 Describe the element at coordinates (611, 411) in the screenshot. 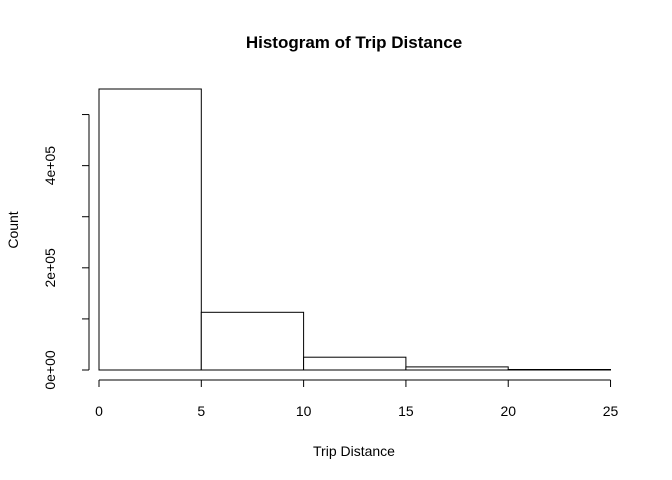

I see `x-tick-label-5: 25` at that location.